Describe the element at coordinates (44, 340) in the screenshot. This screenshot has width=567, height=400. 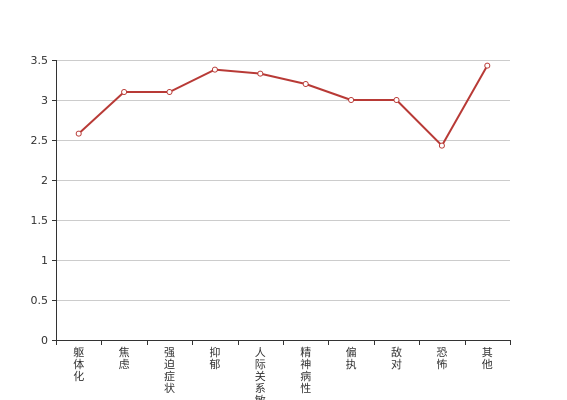
I see `y-tick-label: 0` at that location.